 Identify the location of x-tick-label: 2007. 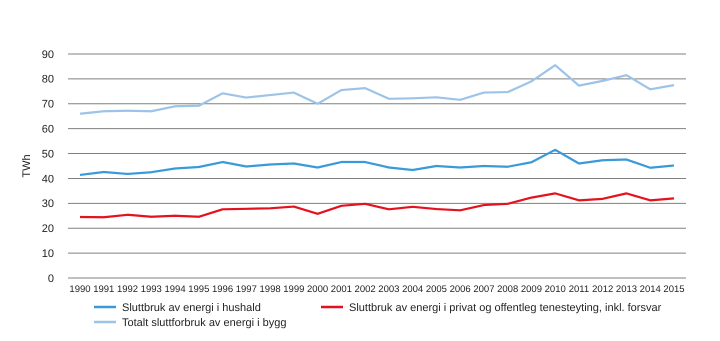
(483, 289).